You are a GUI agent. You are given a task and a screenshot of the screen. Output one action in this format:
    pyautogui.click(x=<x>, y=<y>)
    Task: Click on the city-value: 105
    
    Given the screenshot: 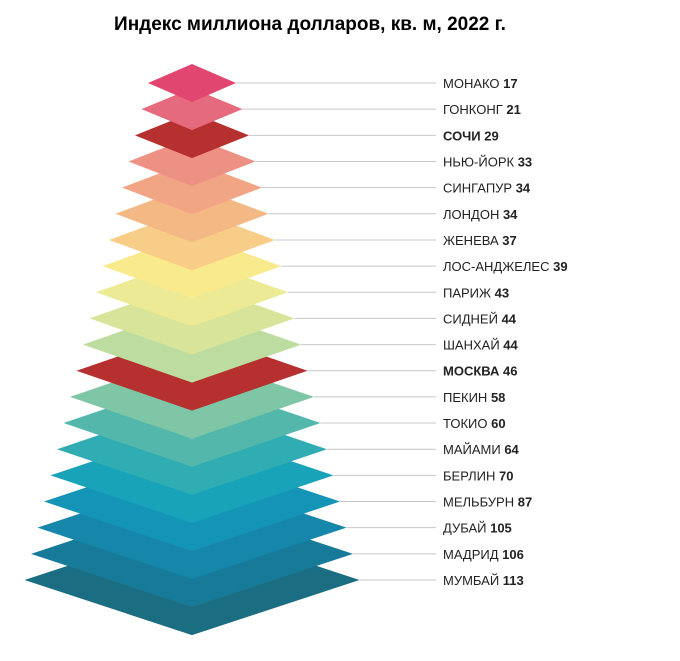 What is the action you would take?
    pyautogui.click(x=501, y=528)
    